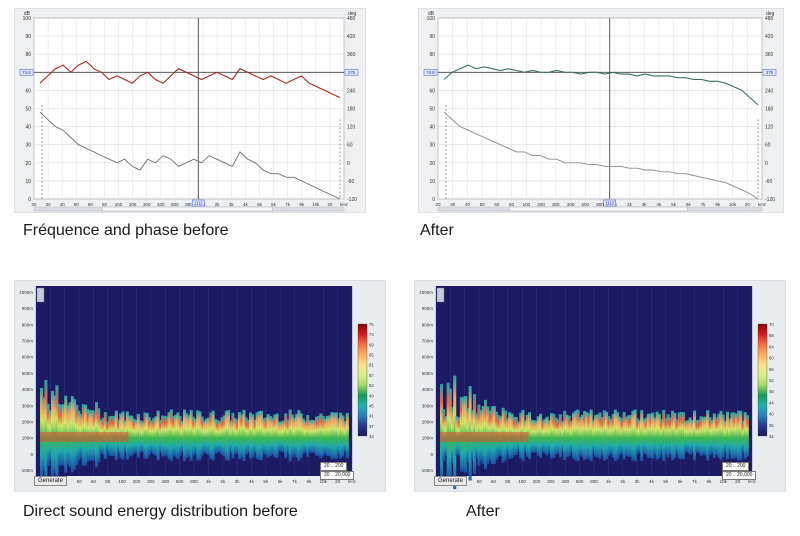 Image resolution: width=800 pixels, height=536 pixels. What do you see at coordinates (609, 203) in the screenshot?
I see `fr-cursor-freq-box` at bounding box center [609, 203].